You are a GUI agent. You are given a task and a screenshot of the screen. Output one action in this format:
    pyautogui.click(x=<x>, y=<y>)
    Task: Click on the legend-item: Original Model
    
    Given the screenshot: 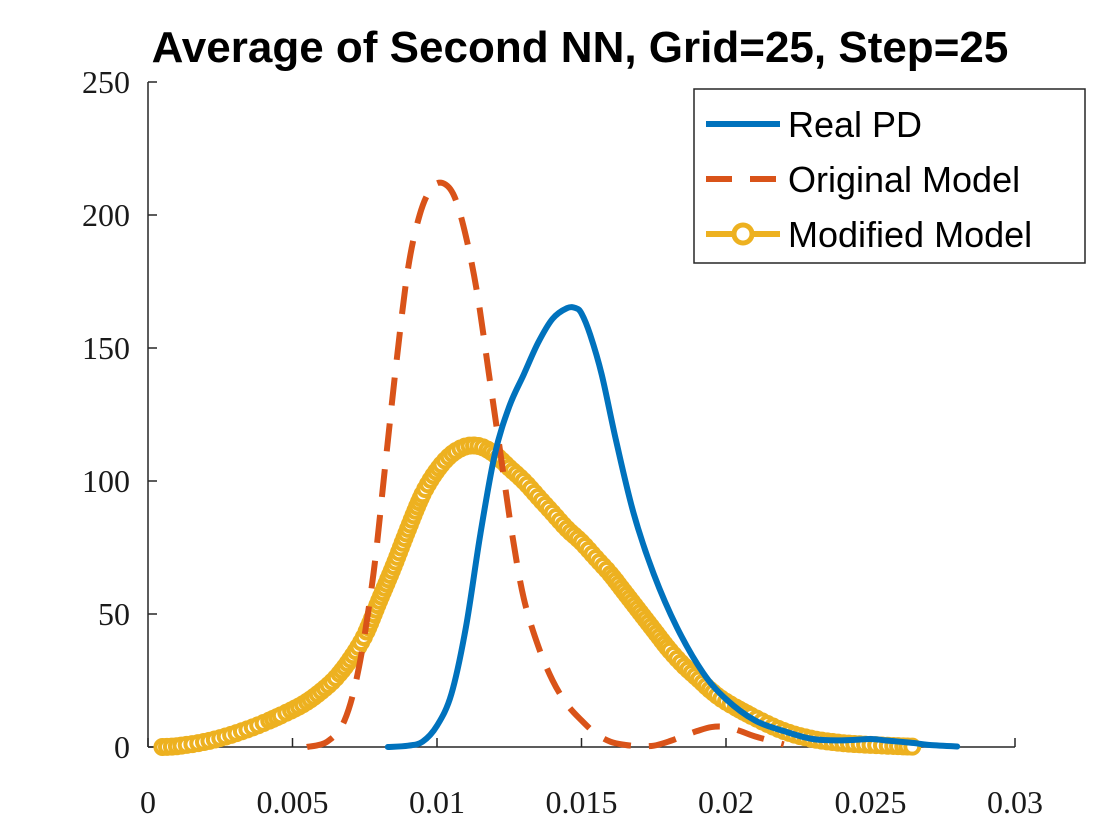 What is the action you would take?
    pyautogui.click(x=863, y=179)
    